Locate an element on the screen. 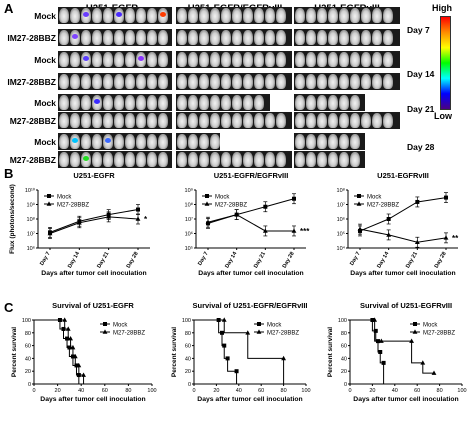  x-tick-label: 0 is located at coordinates (349, 391).